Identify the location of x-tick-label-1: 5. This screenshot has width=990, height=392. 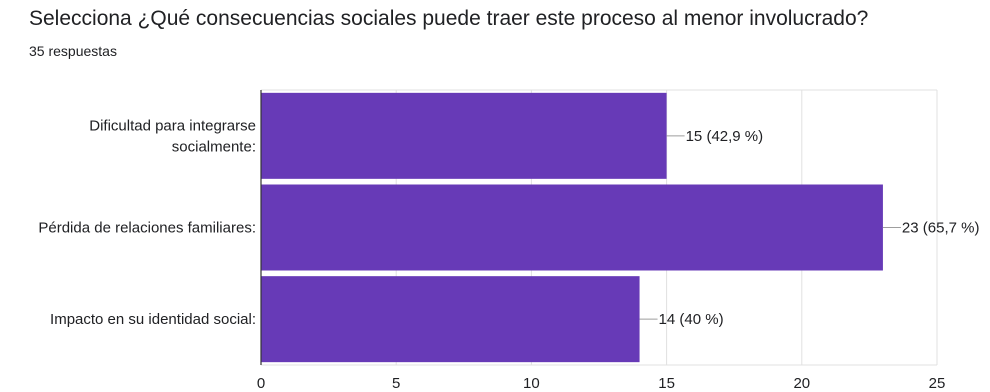
(396, 383).